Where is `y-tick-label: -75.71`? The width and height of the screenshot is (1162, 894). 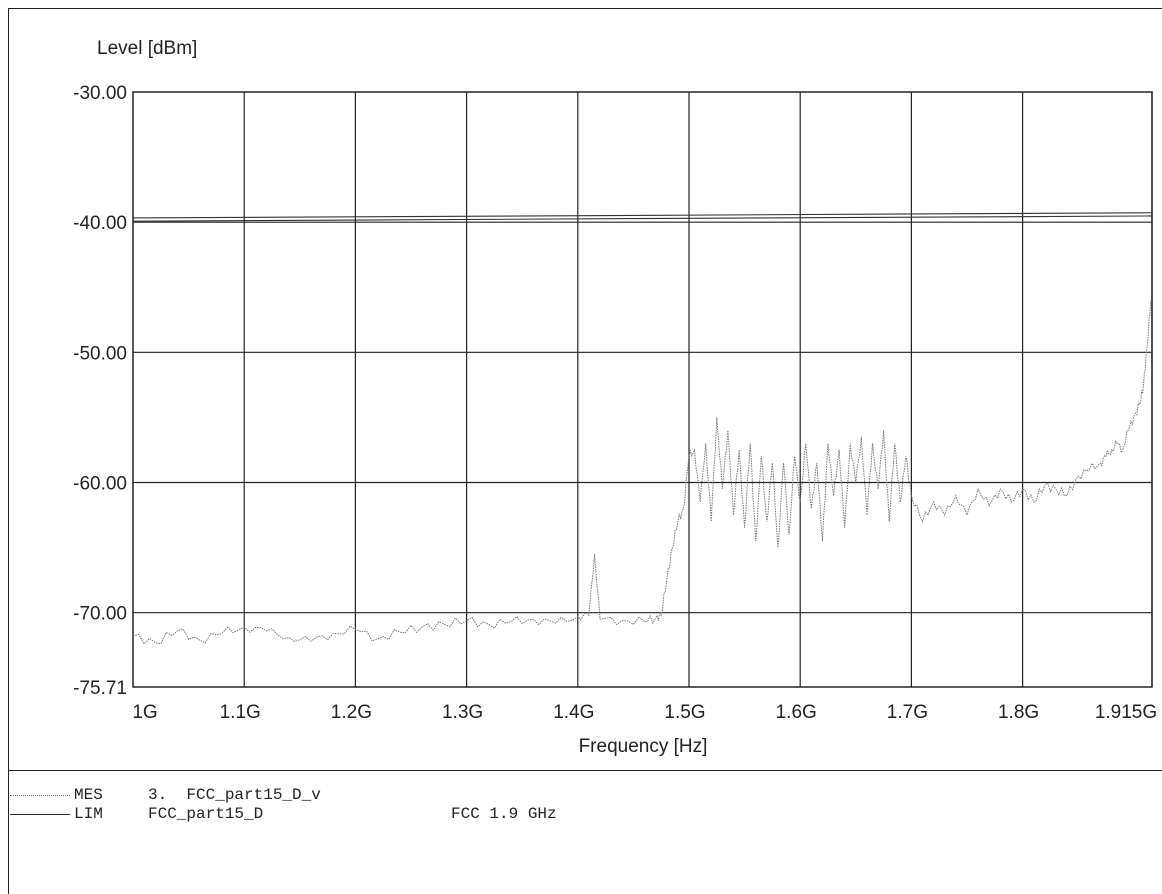
y-tick-label: -75.71 is located at coordinates (100, 688).